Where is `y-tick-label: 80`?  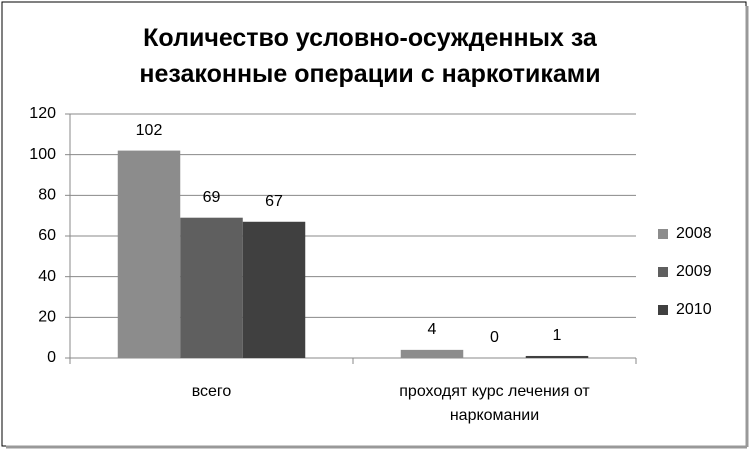
y-tick-label: 80 is located at coordinates (47, 195).